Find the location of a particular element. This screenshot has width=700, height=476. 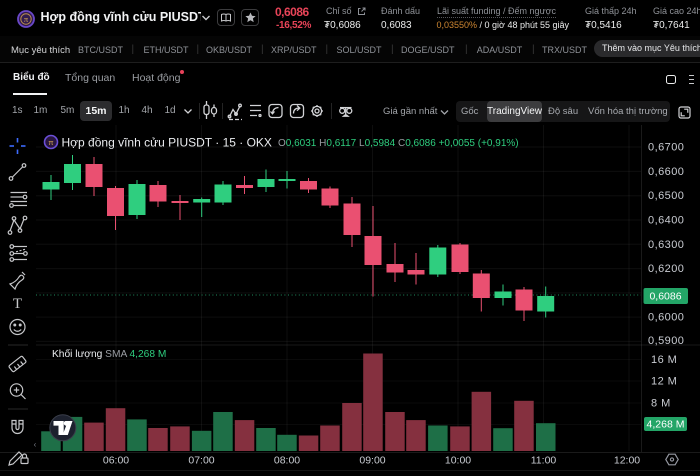

svg-text: 07:00 is located at coordinates (201, 461).